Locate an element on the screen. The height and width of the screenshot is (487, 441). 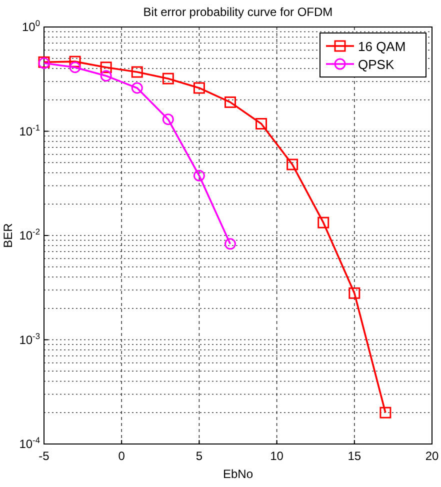
chart-title: Bit error probability curve for OFDM is located at coordinates (238, 12).